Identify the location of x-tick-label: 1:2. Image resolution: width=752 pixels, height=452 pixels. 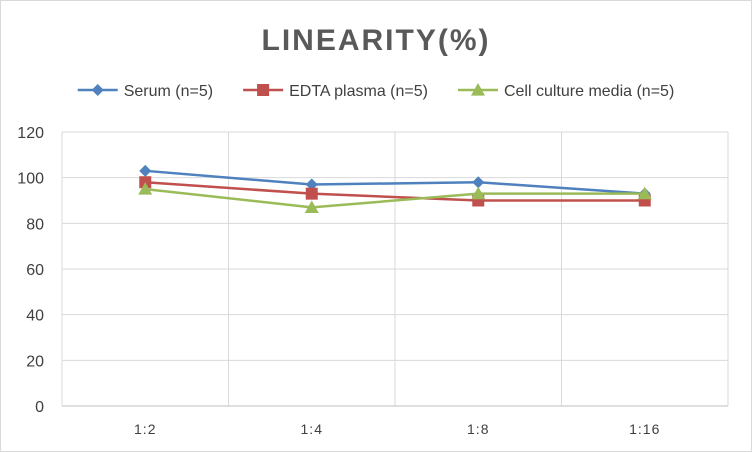
(145, 429).